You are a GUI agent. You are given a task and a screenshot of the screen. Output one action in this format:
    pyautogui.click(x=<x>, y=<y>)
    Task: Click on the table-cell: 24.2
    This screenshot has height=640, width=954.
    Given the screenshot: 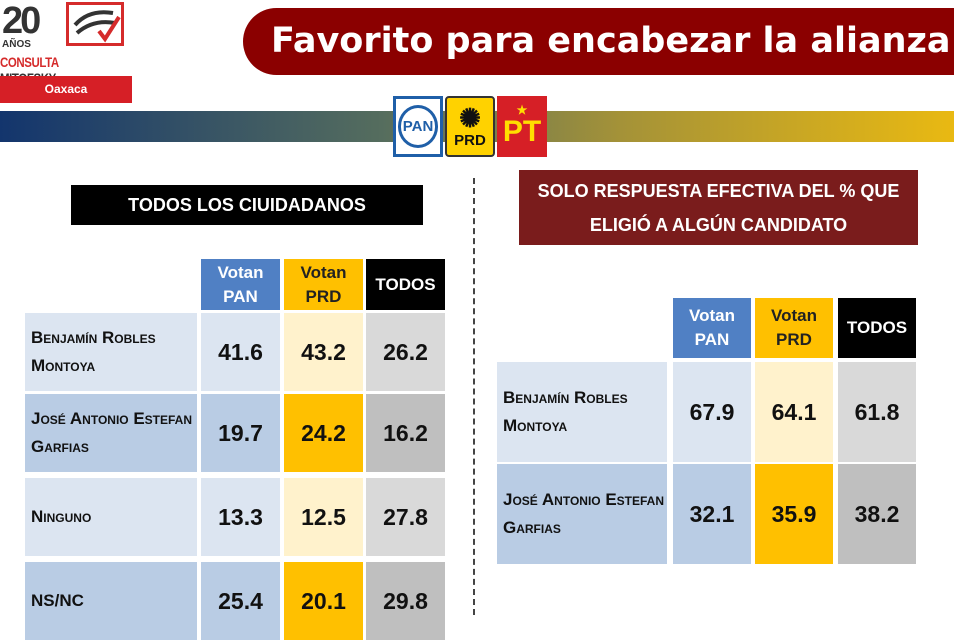 What is the action you would take?
    pyautogui.click(x=323, y=433)
    